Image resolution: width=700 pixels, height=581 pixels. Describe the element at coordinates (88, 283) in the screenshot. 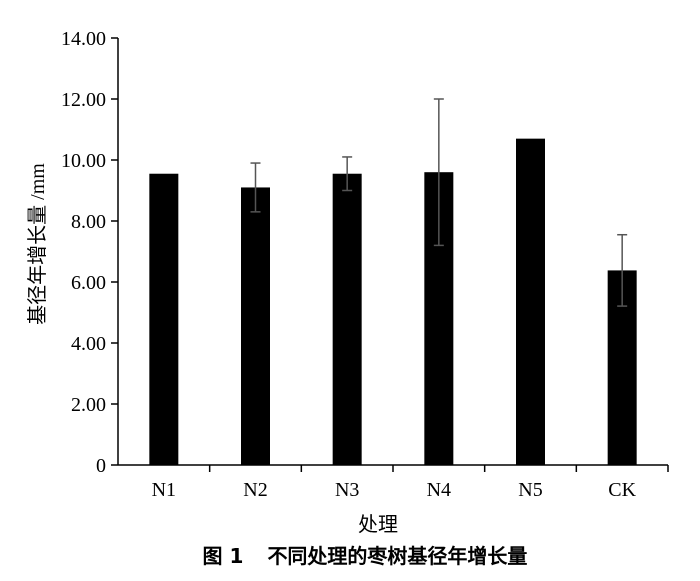

I see `y-tick-label: 6.00` at that location.